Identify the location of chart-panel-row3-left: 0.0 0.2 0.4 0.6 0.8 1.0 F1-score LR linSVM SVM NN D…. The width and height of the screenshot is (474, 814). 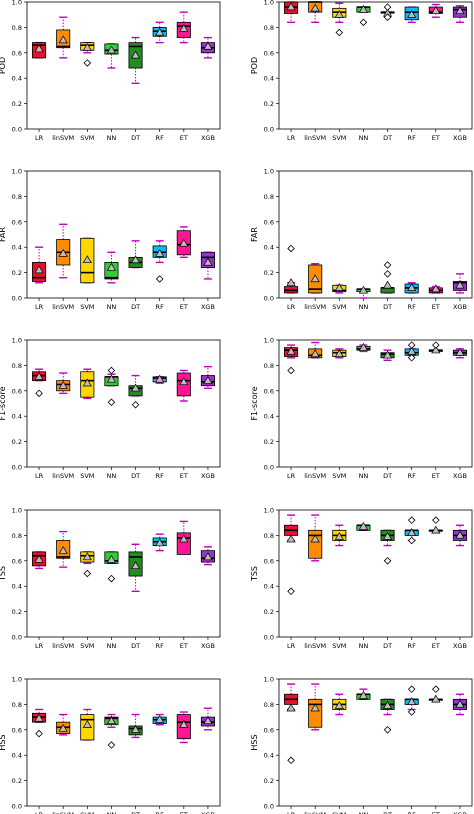
(110, 408).